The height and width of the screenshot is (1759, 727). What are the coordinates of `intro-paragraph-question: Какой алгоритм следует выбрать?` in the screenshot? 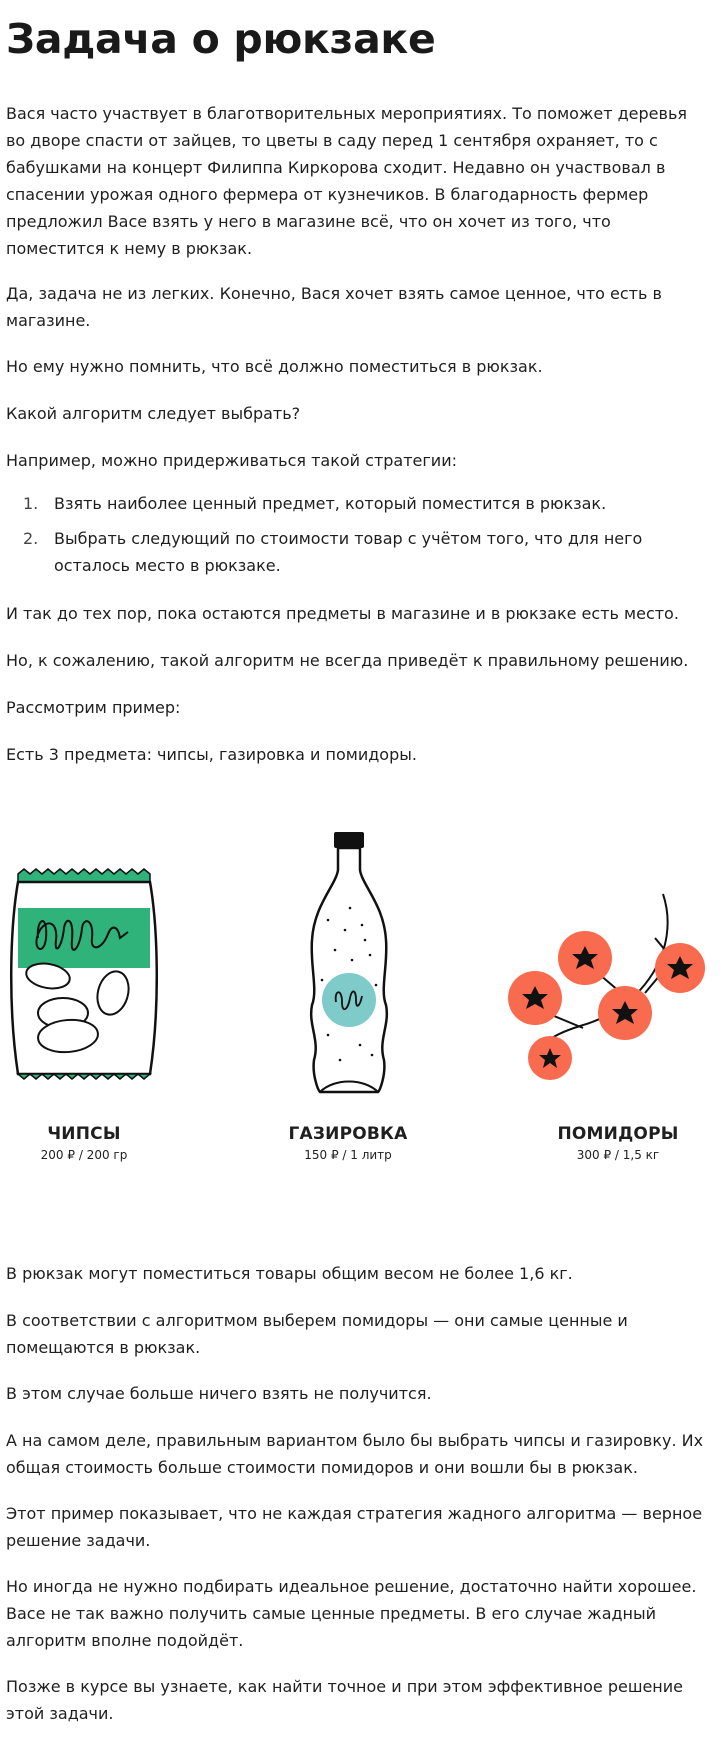 It's located at (153, 413).